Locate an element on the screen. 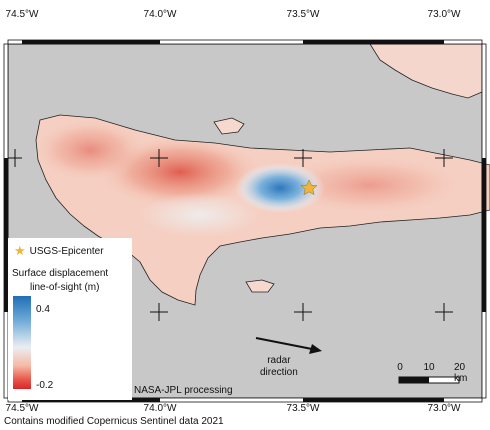  scale-label-10: 10 is located at coordinates (429, 367).